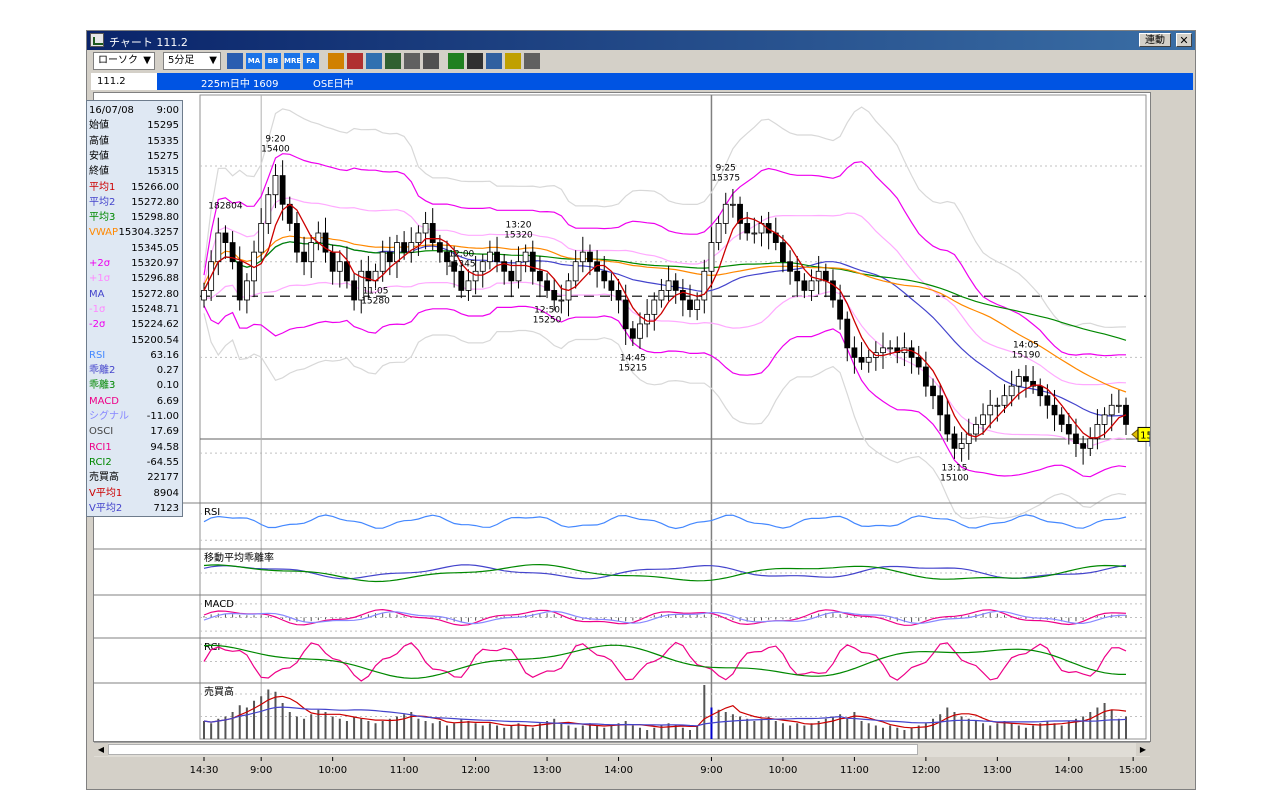 The height and width of the screenshot is (811, 1280). I want to click on link-button: 連動, so click(1155, 40).